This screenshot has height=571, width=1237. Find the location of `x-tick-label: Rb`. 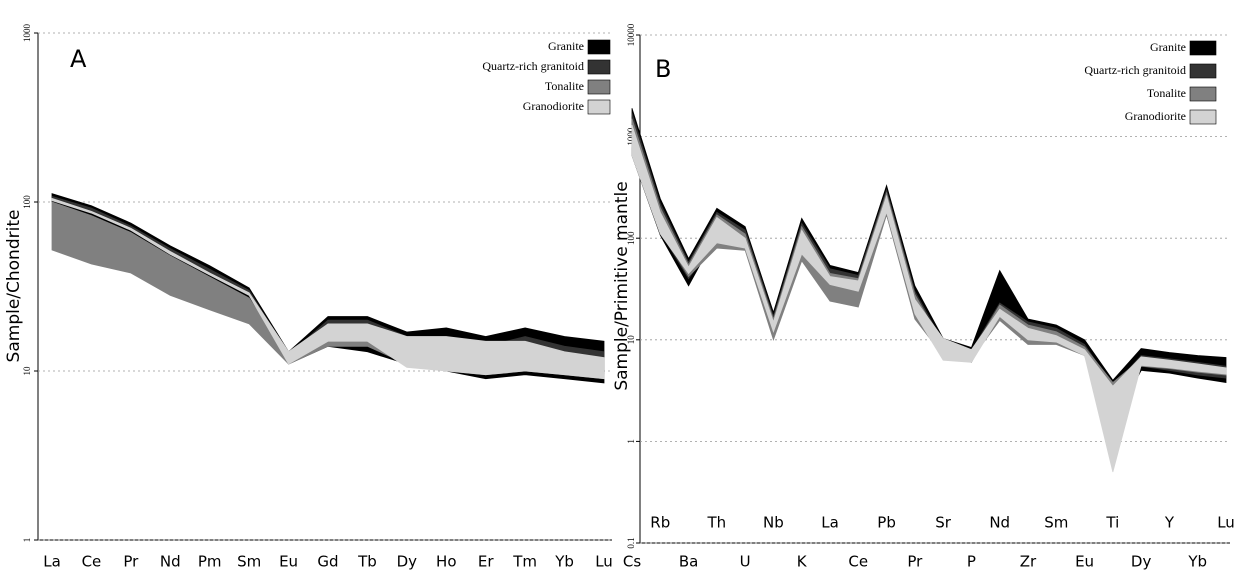

x-tick-label: Rb is located at coordinates (660, 523).